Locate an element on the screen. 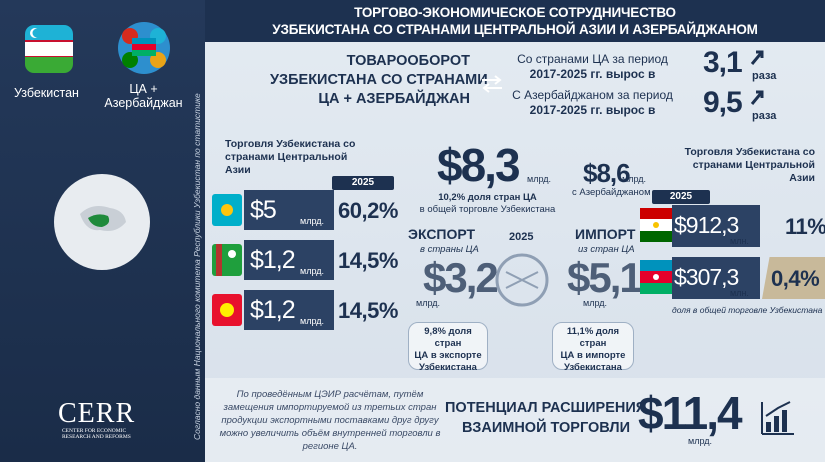  growth-icon is located at coordinates (777, 418).